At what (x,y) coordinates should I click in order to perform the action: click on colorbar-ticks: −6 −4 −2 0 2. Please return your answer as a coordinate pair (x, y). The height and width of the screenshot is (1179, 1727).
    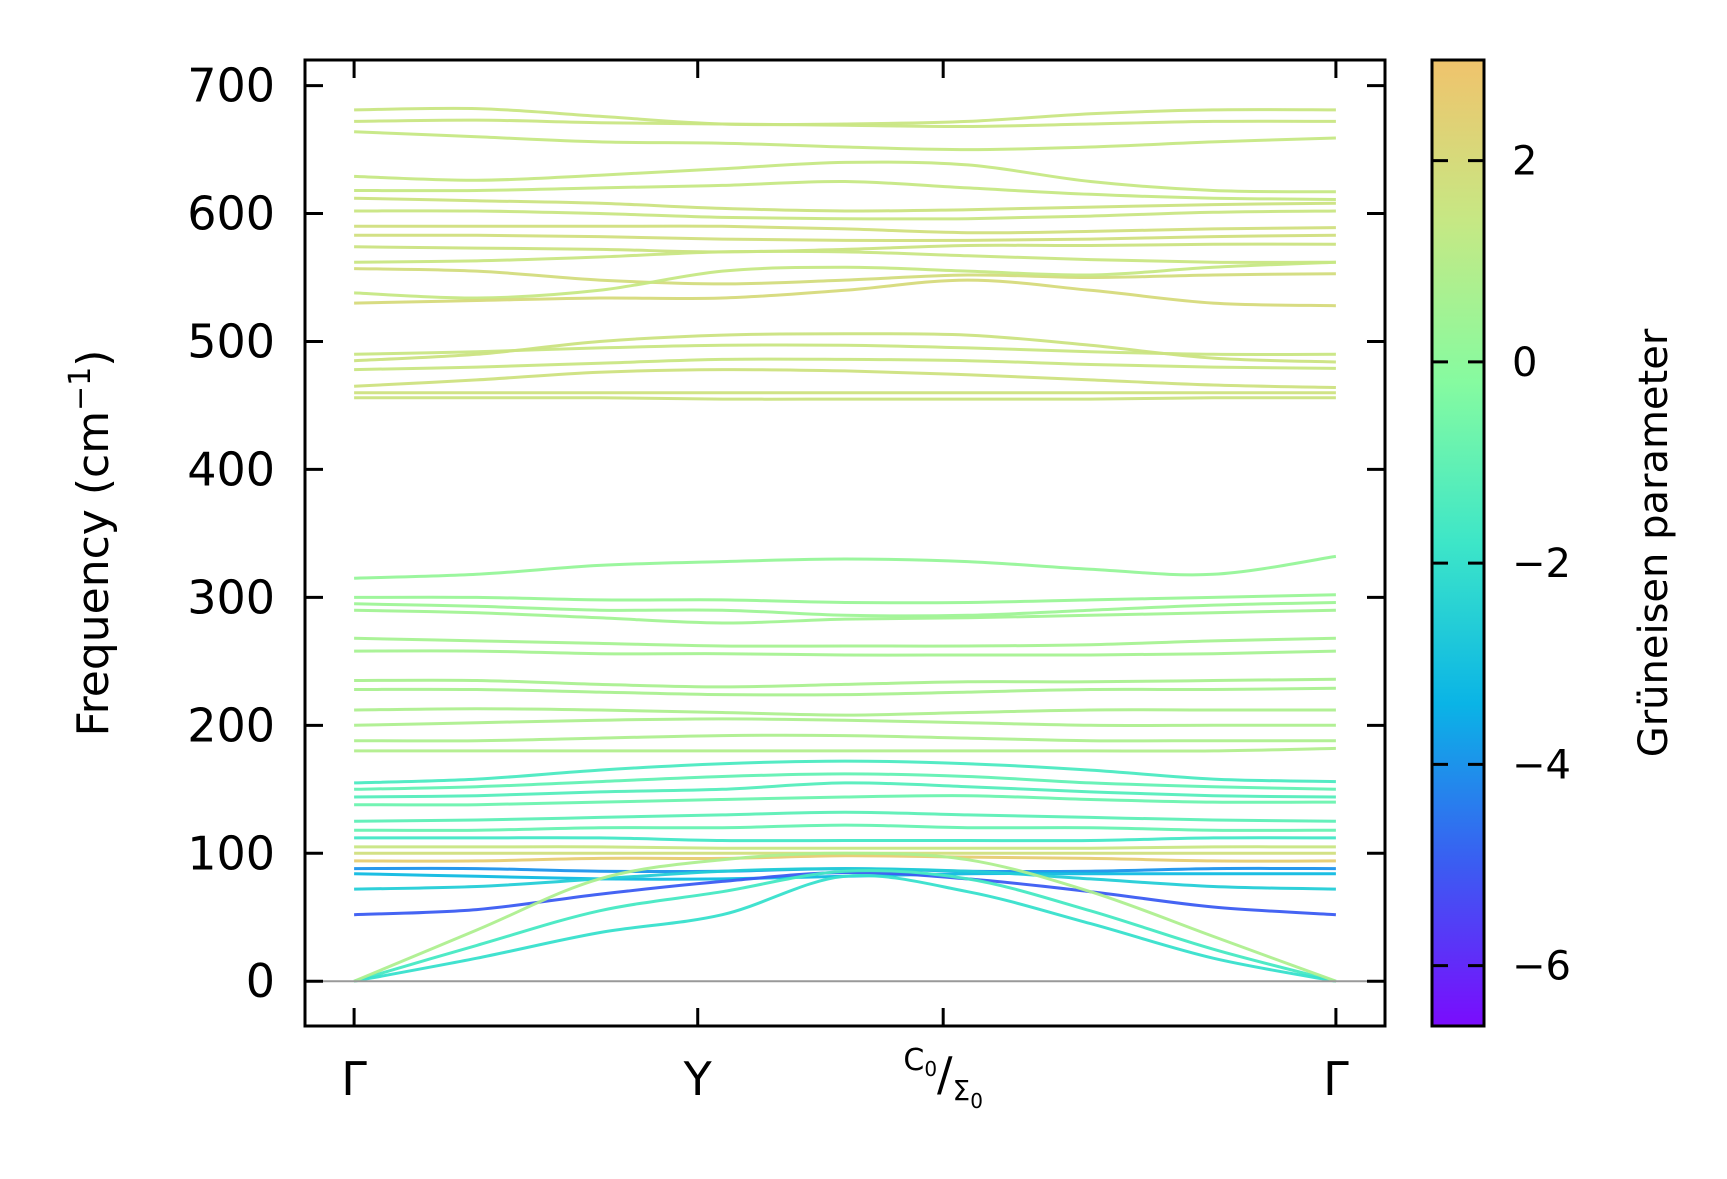
    Looking at the image, I should click on (1501, 564).